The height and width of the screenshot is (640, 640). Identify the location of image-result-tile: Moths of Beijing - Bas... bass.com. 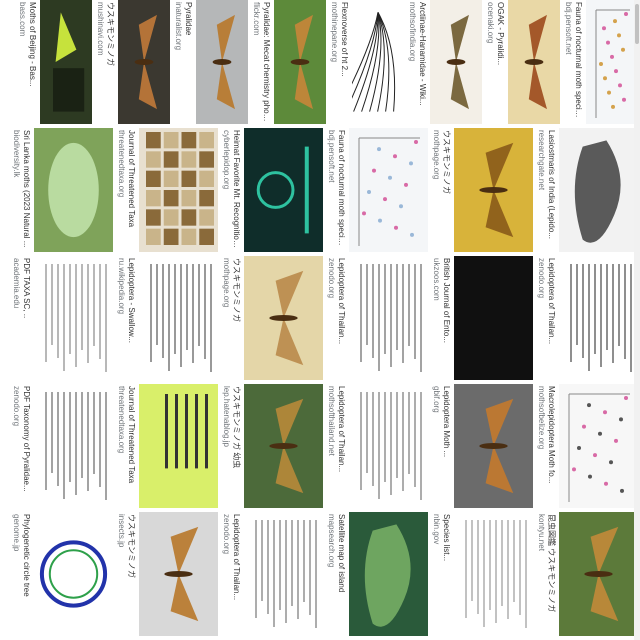
(55, 62).